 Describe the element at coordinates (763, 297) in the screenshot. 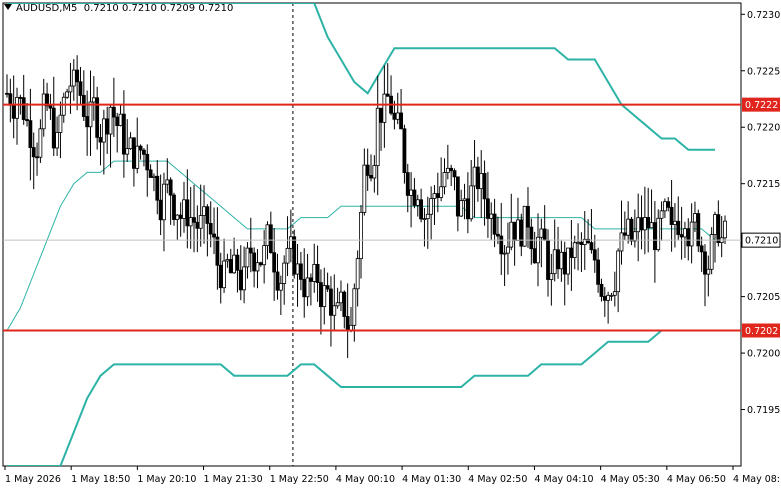

I see `y-tick-label: 0.7205` at that location.